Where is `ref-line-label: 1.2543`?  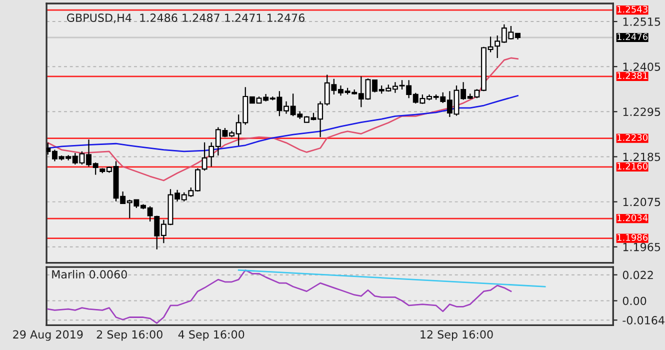
ref-line-label: 1.2543 is located at coordinates (633, 9).